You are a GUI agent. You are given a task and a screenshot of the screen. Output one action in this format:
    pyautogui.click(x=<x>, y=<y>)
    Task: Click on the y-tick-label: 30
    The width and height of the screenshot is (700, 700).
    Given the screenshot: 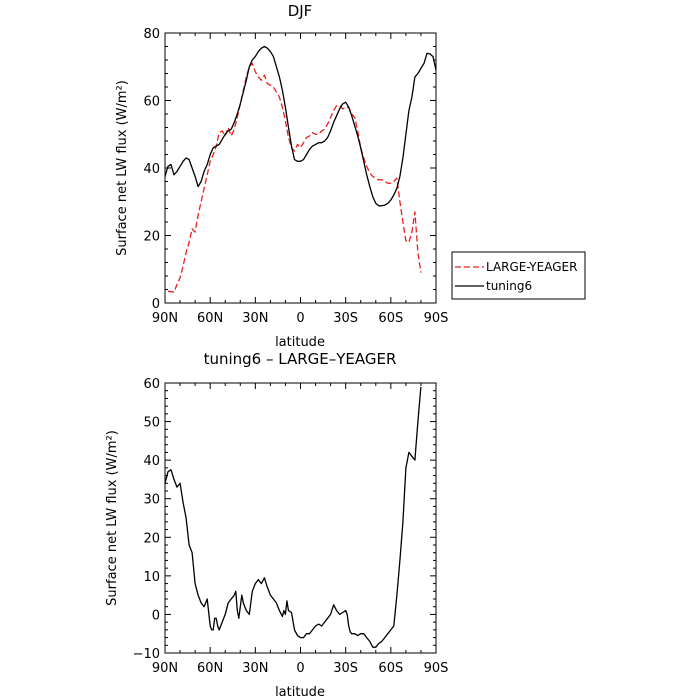 What is the action you would take?
    pyautogui.click(x=151, y=500)
    